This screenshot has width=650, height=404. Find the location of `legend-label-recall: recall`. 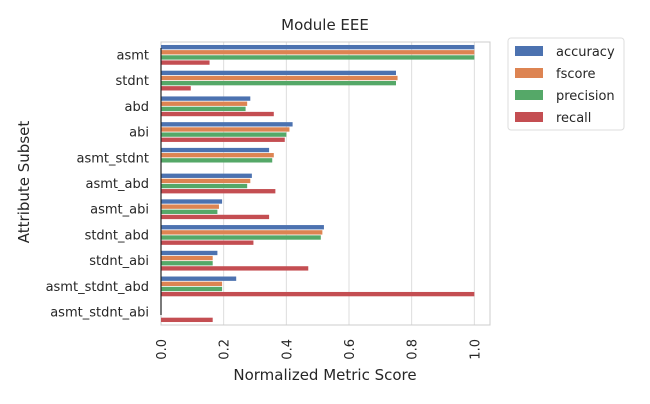

legend-label-recall: recall is located at coordinates (573, 118).